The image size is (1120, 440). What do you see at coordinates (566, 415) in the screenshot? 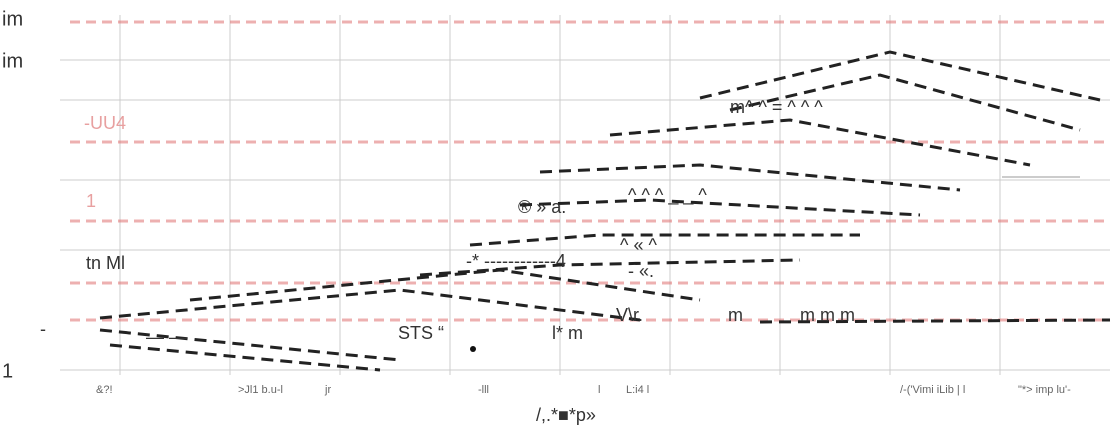
I see `footer: /,.*■*p»` at bounding box center [566, 415].